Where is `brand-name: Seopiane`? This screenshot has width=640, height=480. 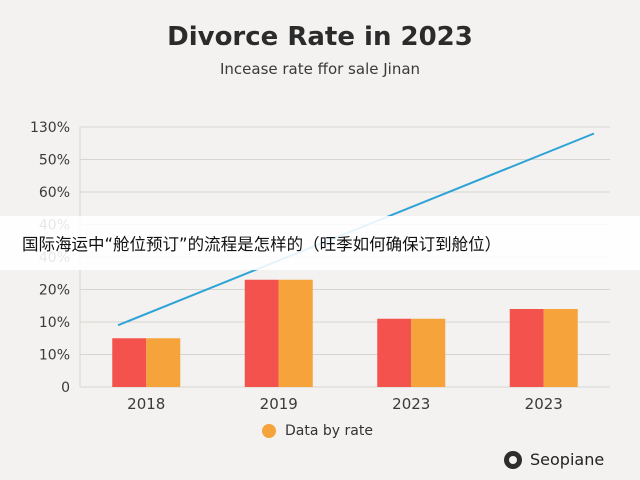 brand-name: Seopiane is located at coordinates (567, 459).